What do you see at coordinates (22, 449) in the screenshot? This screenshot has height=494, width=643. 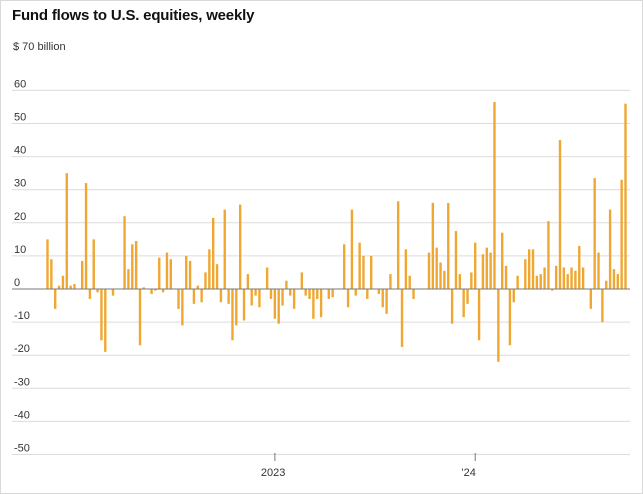 I see `y-tick-label: -50` at bounding box center [22, 449].